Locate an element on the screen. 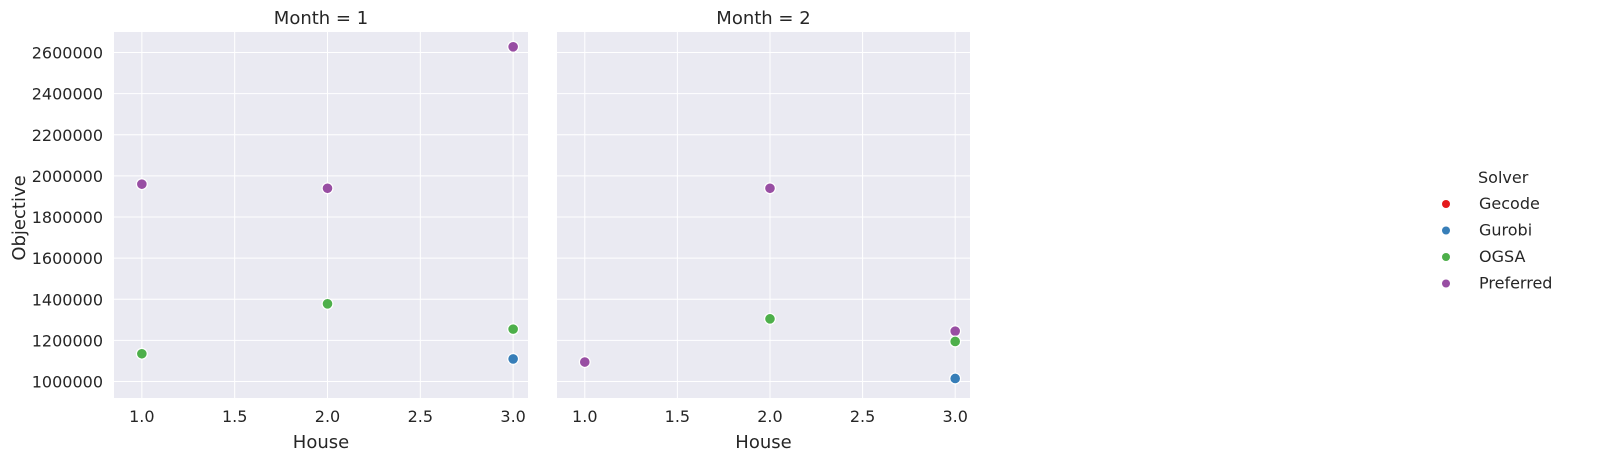 This screenshot has height=476, width=1619. y-tick-label: 2200000 is located at coordinates (67, 135).